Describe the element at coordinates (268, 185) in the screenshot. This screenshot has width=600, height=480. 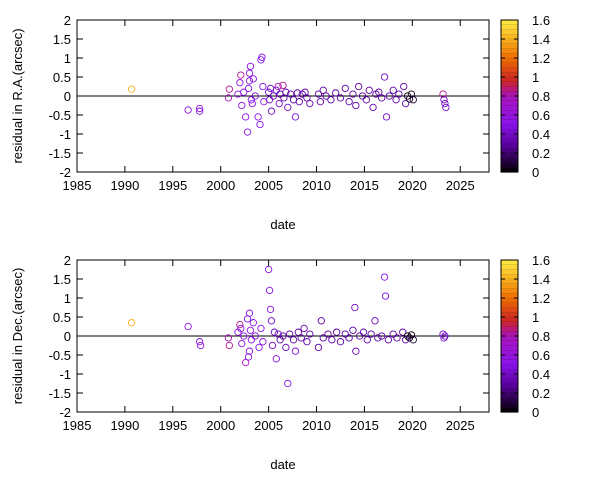
I see `x-tick-label: 2005` at that location.